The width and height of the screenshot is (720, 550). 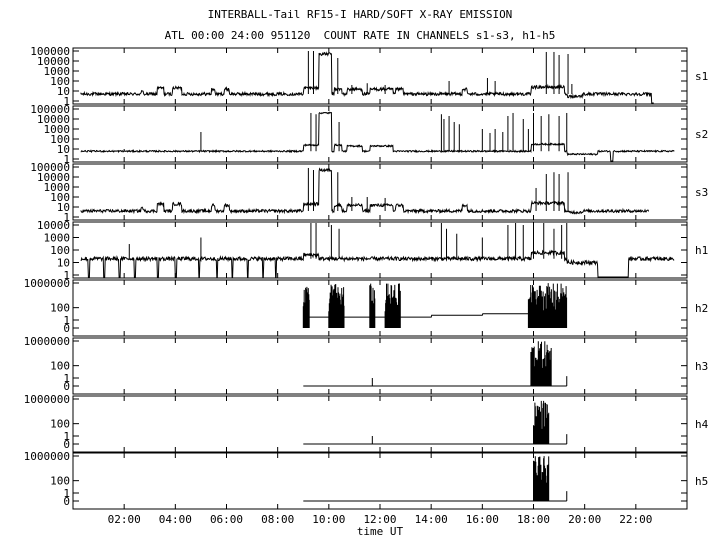 I want to click on ytick-label-s2: 1, so click(x=66, y=159).